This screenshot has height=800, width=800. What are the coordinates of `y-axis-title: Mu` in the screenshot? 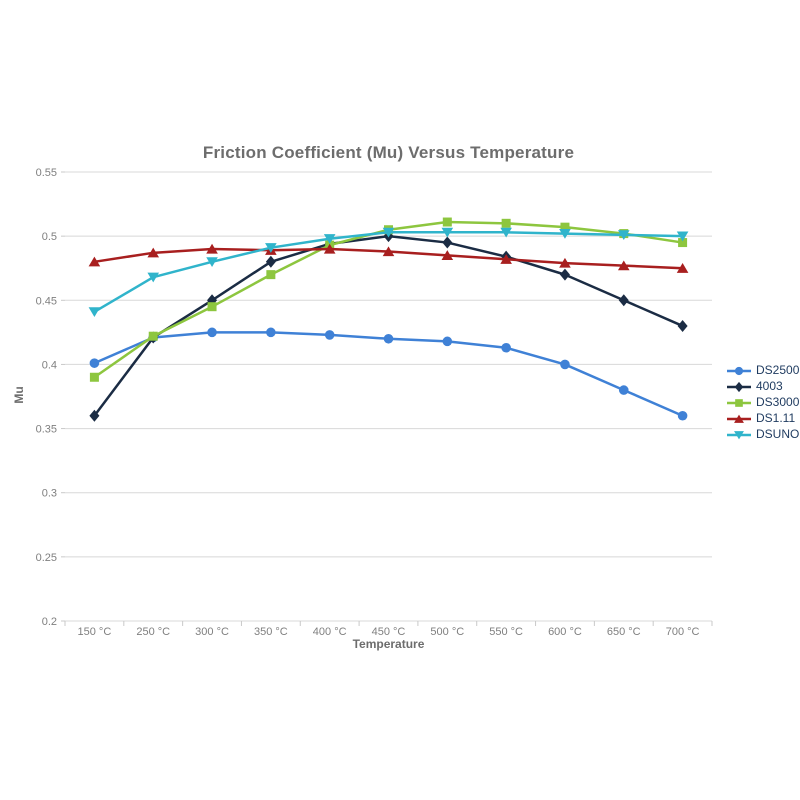 It's located at (19, 395).